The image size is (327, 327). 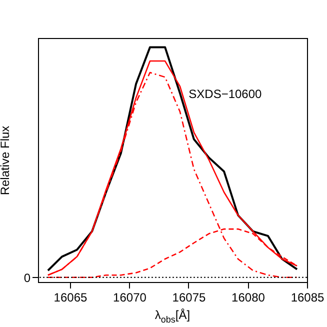 I want to click on y-axis-title: Relative Flux, so click(x=6, y=161).